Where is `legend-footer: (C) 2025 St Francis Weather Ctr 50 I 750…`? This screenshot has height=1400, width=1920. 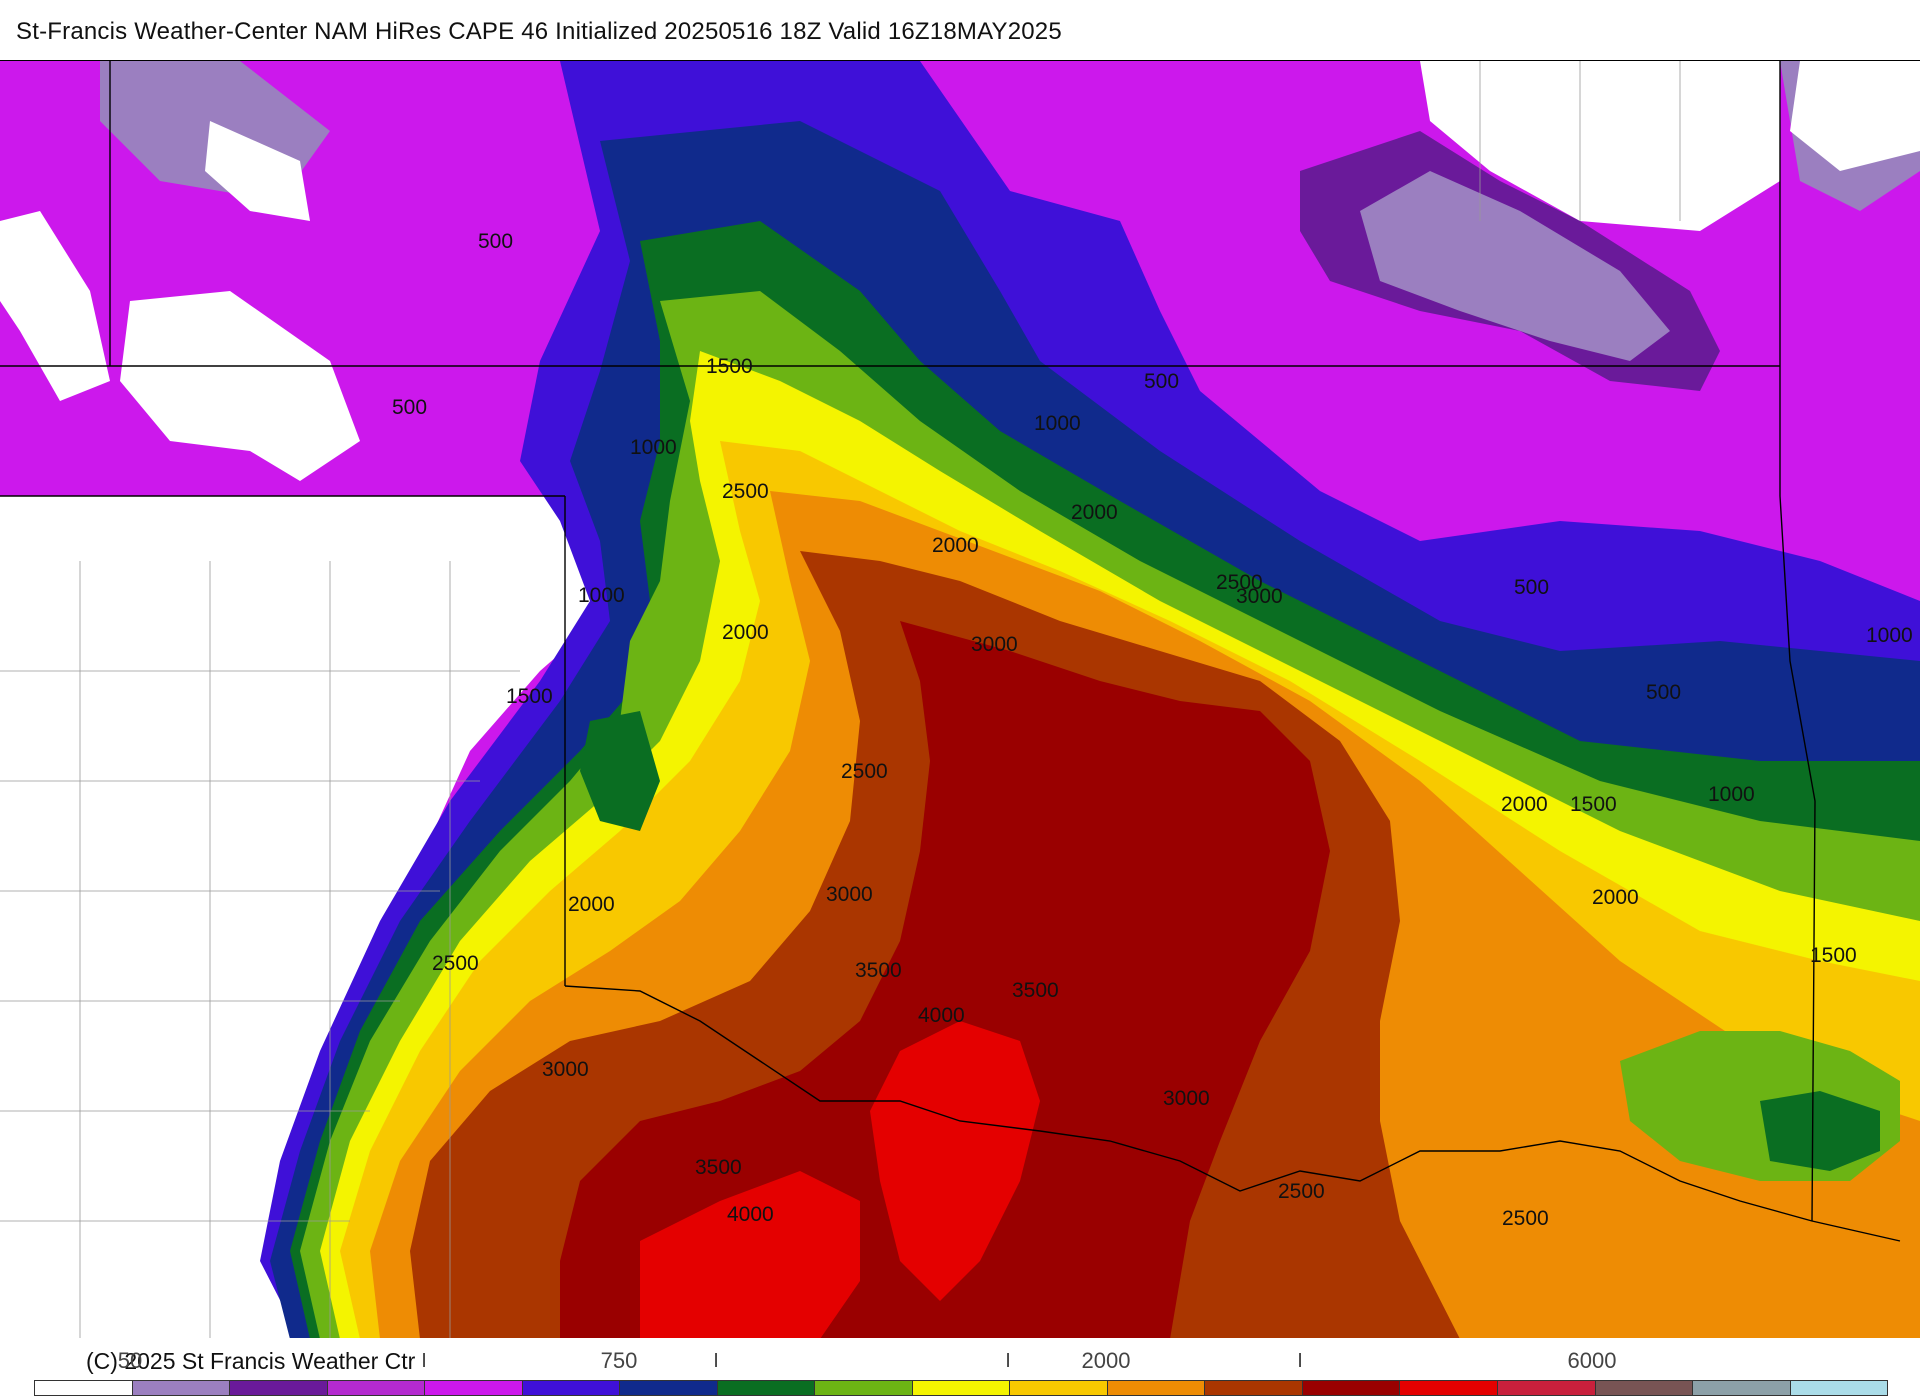 legend-footer: (C) 2025 St Francis Weather Ctr 50 I 750… is located at coordinates (960, 1369).